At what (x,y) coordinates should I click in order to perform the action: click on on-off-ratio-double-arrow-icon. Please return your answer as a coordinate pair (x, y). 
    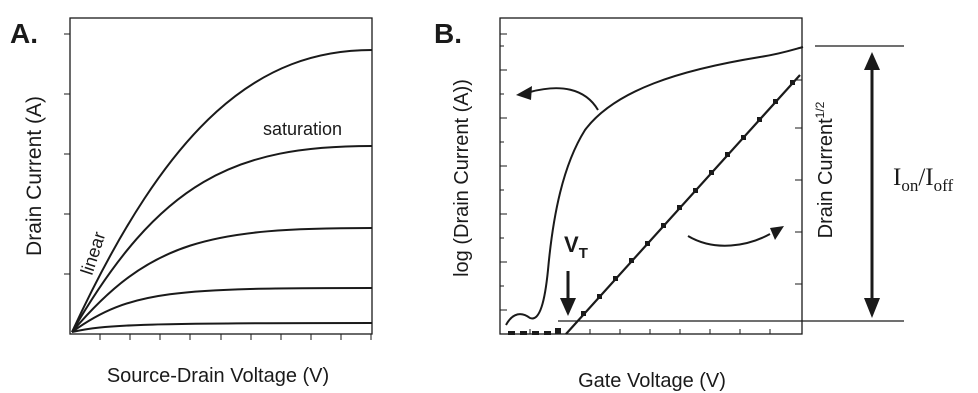
    Looking at the image, I should click on (872, 185).